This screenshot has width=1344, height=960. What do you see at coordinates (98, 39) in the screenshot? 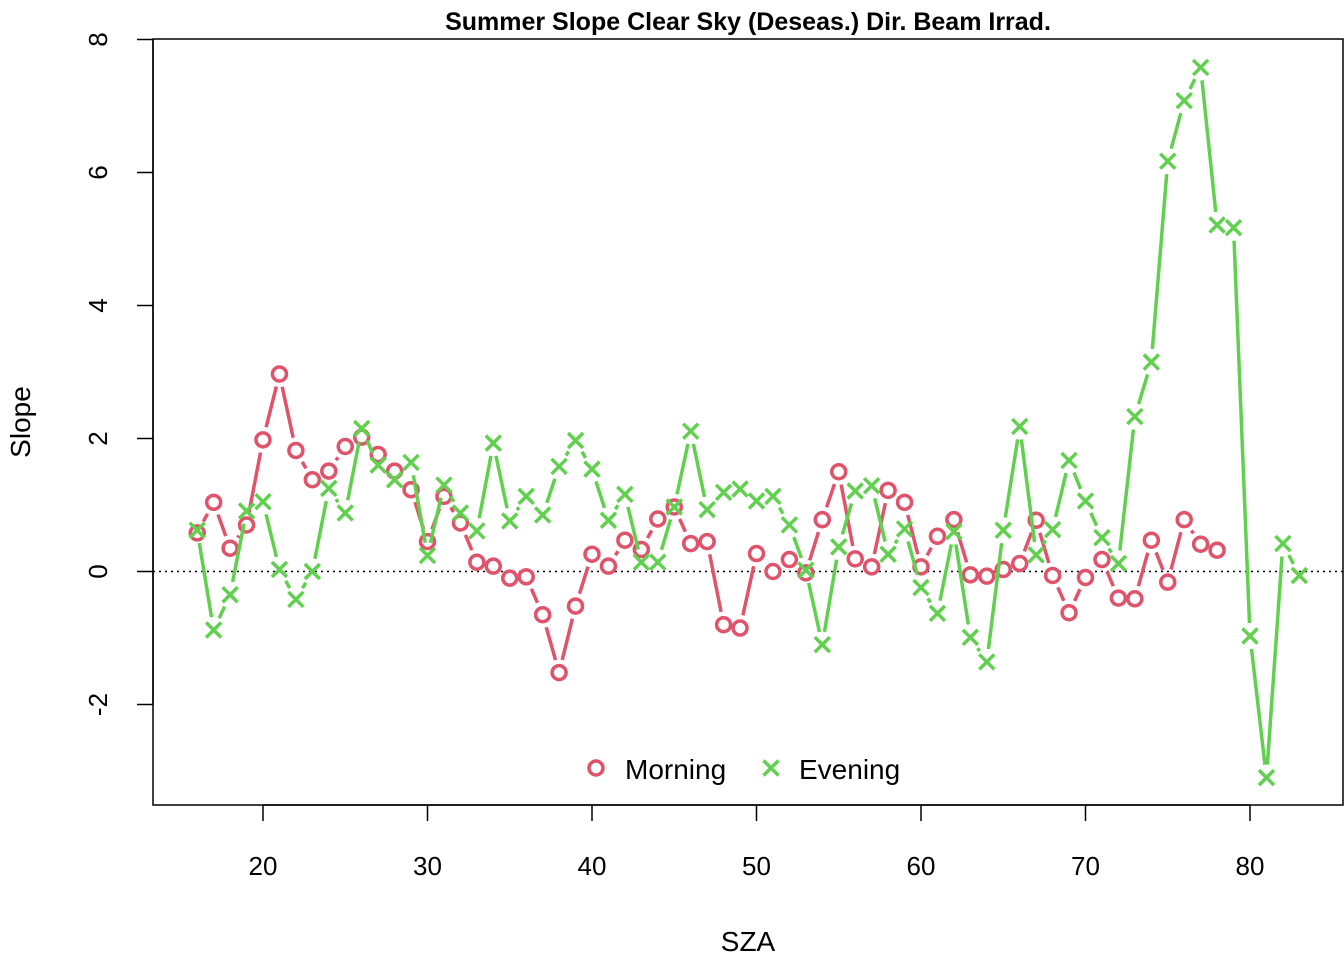
I see `y-tick-label: 8` at bounding box center [98, 39].